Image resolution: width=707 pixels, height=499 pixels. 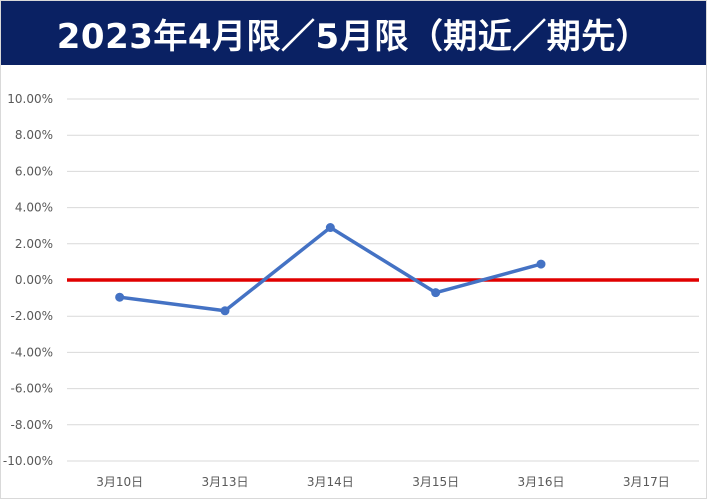 What do you see at coordinates (28, 461) in the screenshot?
I see `y-tick-label: -10.00%` at bounding box center [28, 461].